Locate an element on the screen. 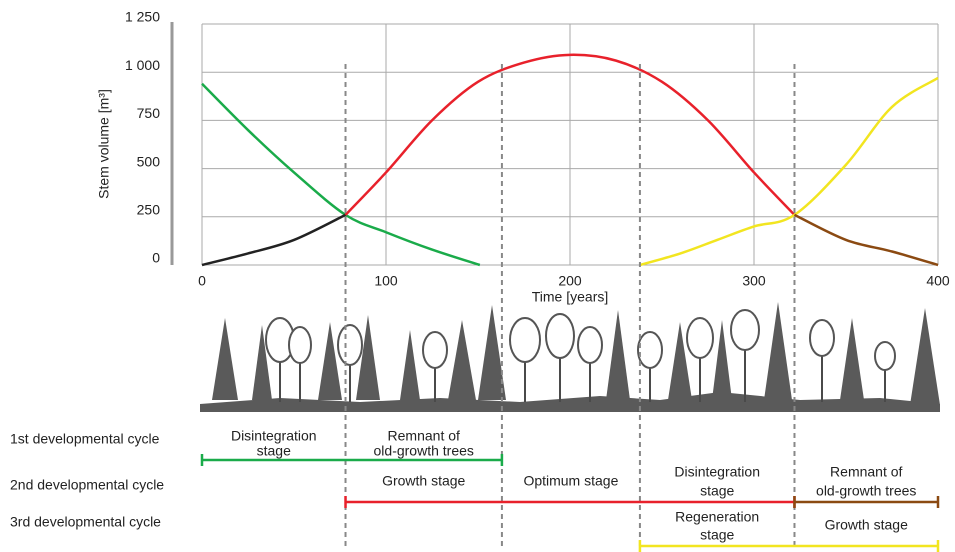 The image size is (955, 552). y-tick-label: 1 250 is located at coordinates (142, 17).